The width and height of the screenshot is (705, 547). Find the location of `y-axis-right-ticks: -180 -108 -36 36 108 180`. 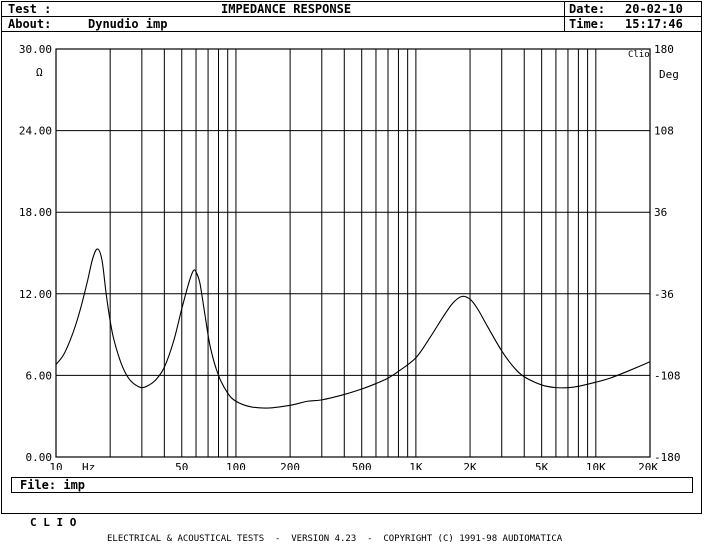

y-axis-right-ticks: -180 -108 -36 36 108 180 is located at coordinates (667, 253).